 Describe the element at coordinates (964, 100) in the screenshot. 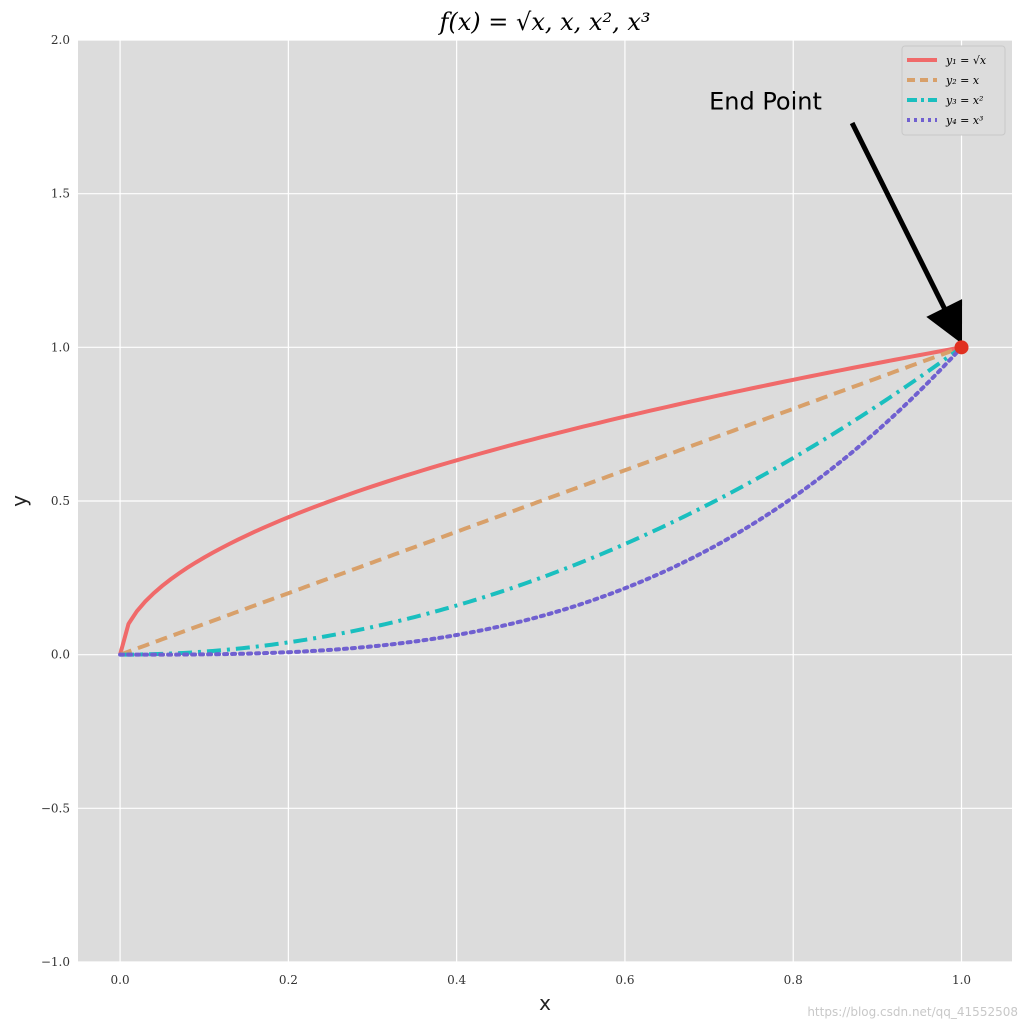

I see `legend-label-3: y₃ = x²` at that location.